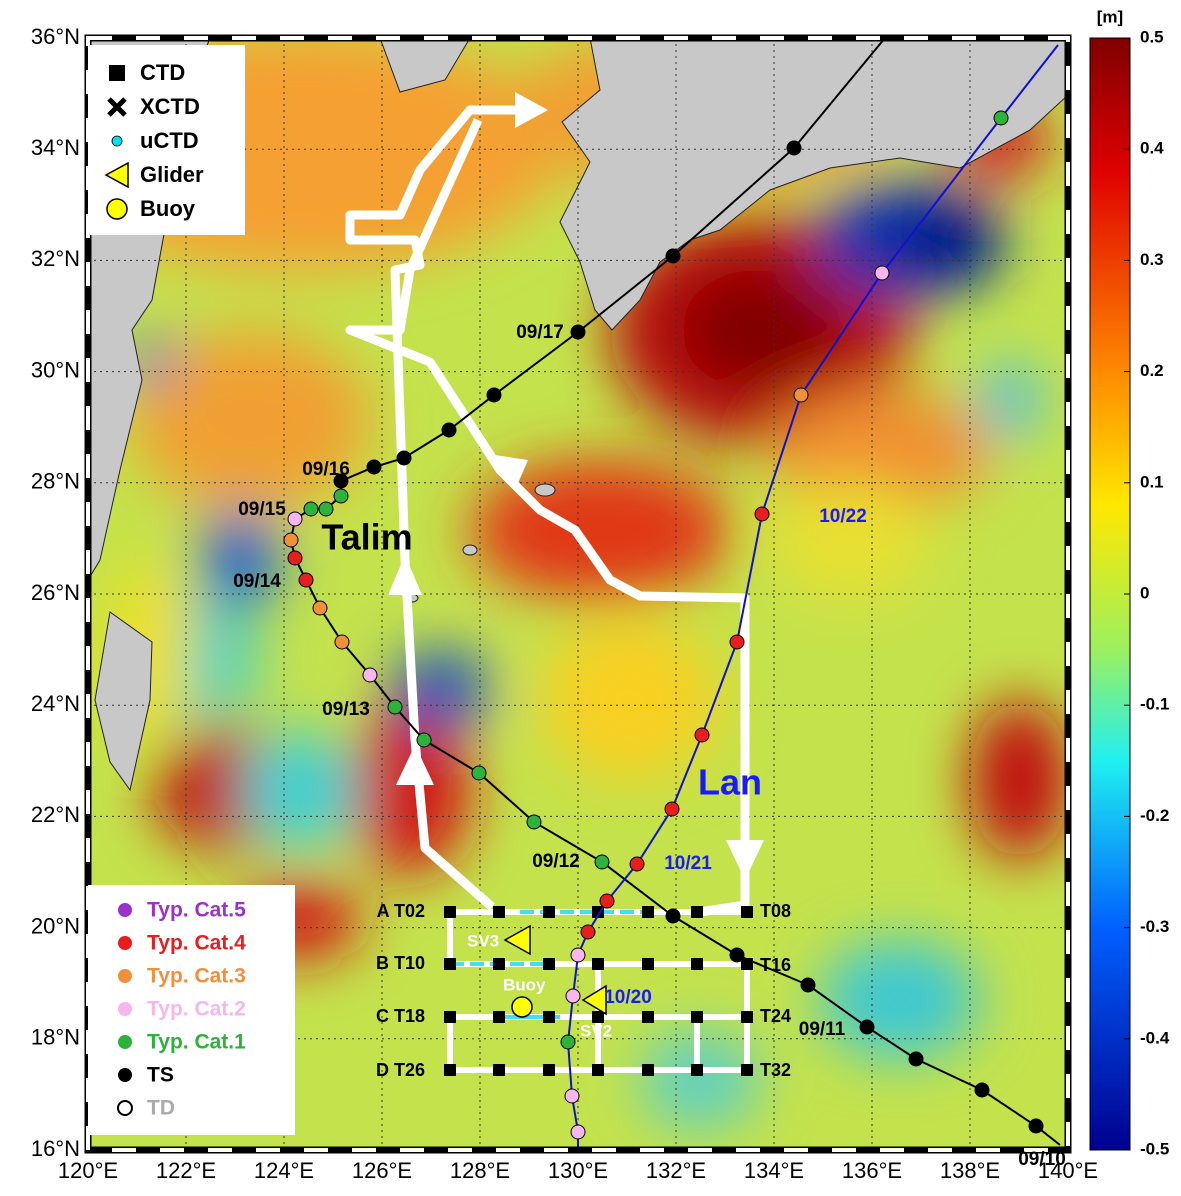 This screenshot has height=1196, width=1181. What do you see at coordinates (262, 509) in the screenshot?
I see `date-label: 09/15` at bounding box center [262, 509].